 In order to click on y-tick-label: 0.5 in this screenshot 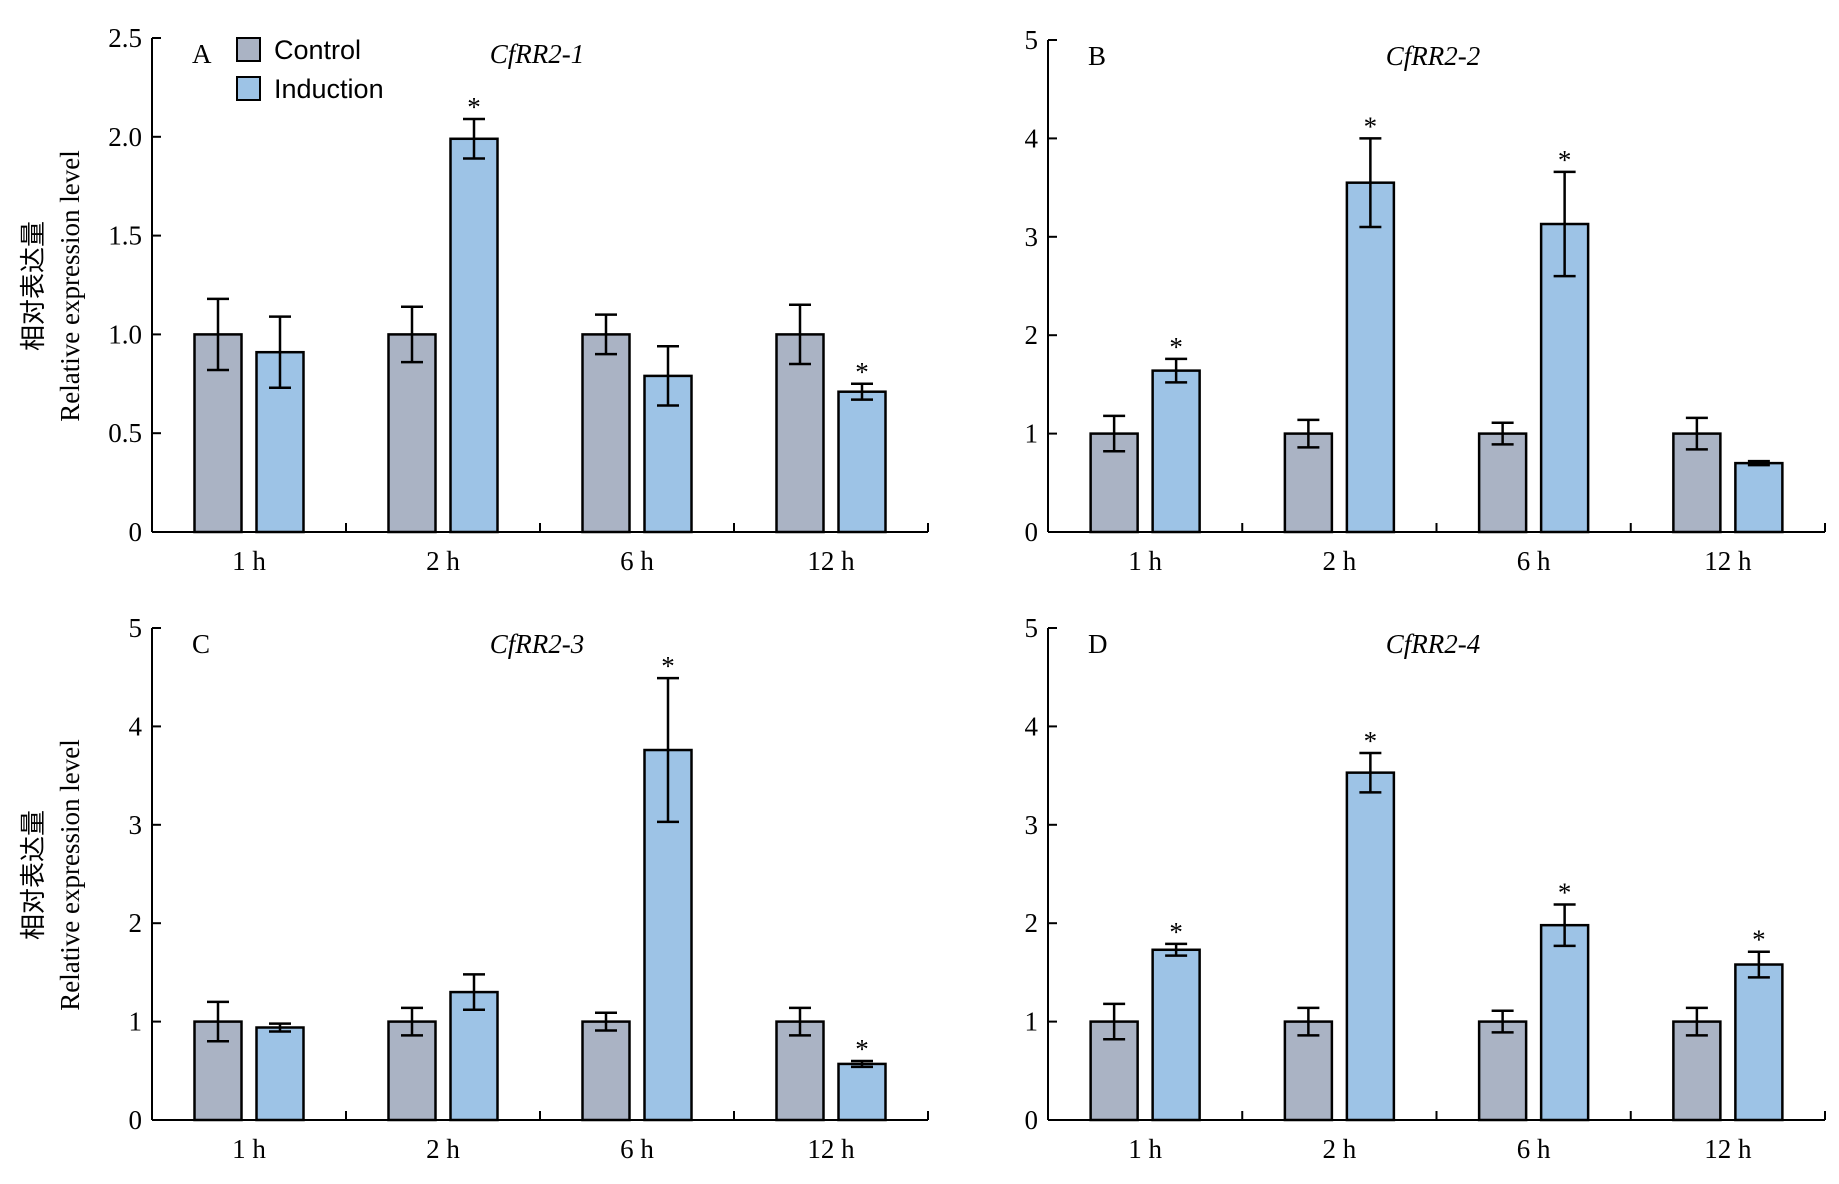, I will do `click(125, 433)`.